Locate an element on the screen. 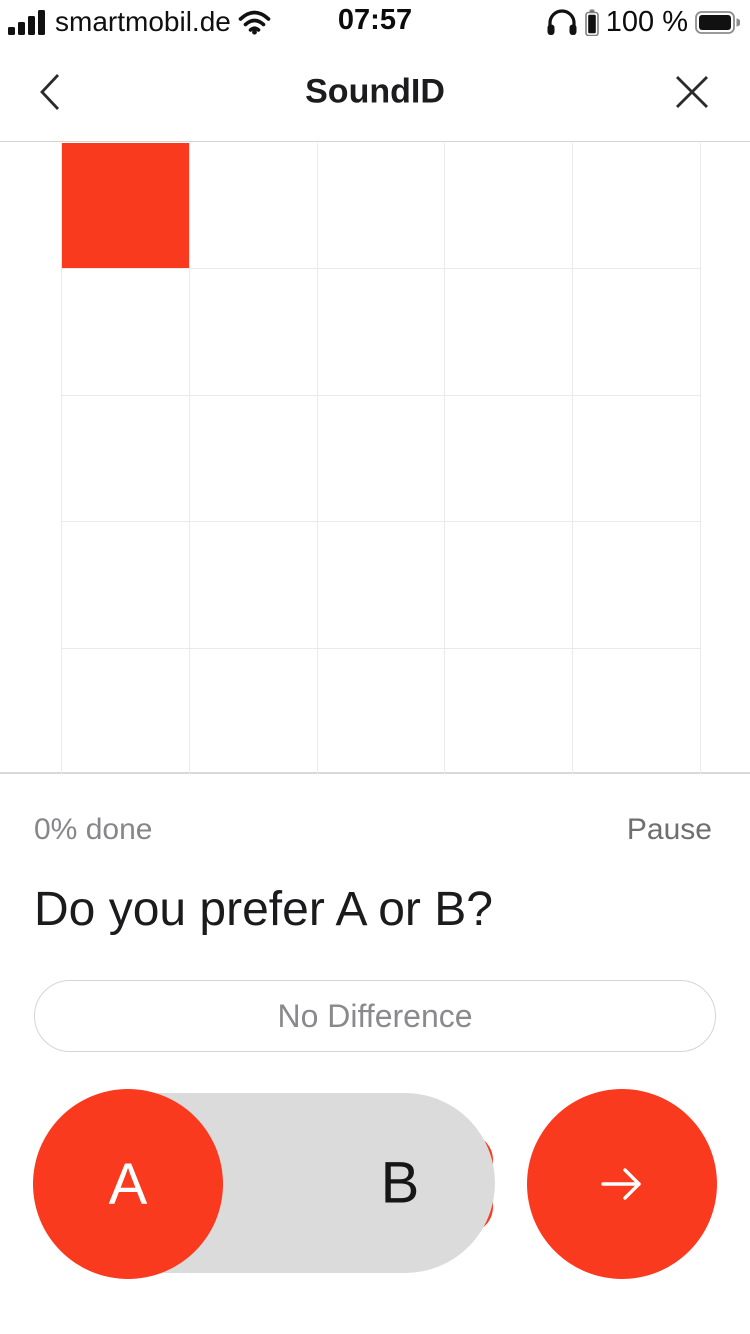  next-button is located at coordinates (622, 1184).